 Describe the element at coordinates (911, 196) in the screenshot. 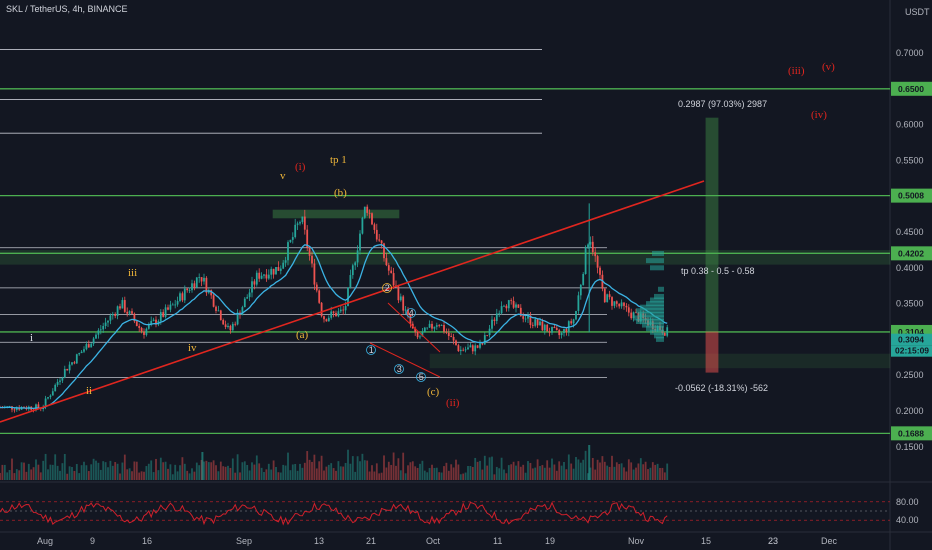

I see `price-tag-level-text: 0.5008` at that location.